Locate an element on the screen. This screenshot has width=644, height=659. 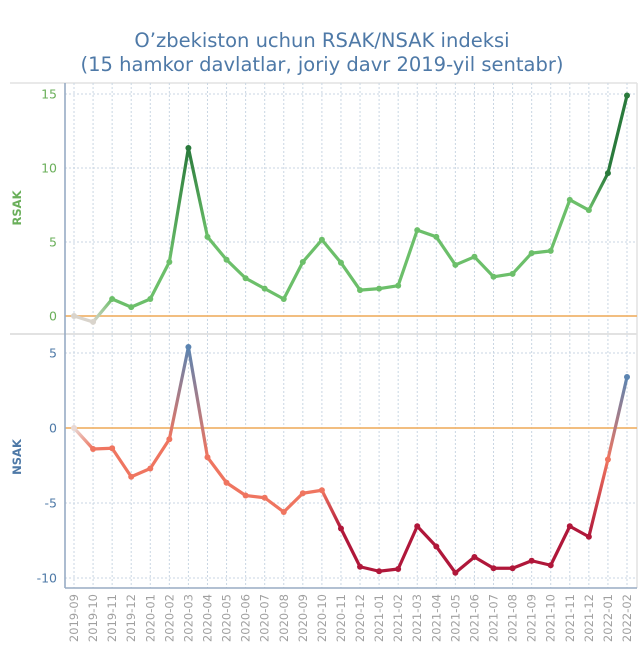
rsak-y-tick-label: 15 is located at coordinates (49, 94).